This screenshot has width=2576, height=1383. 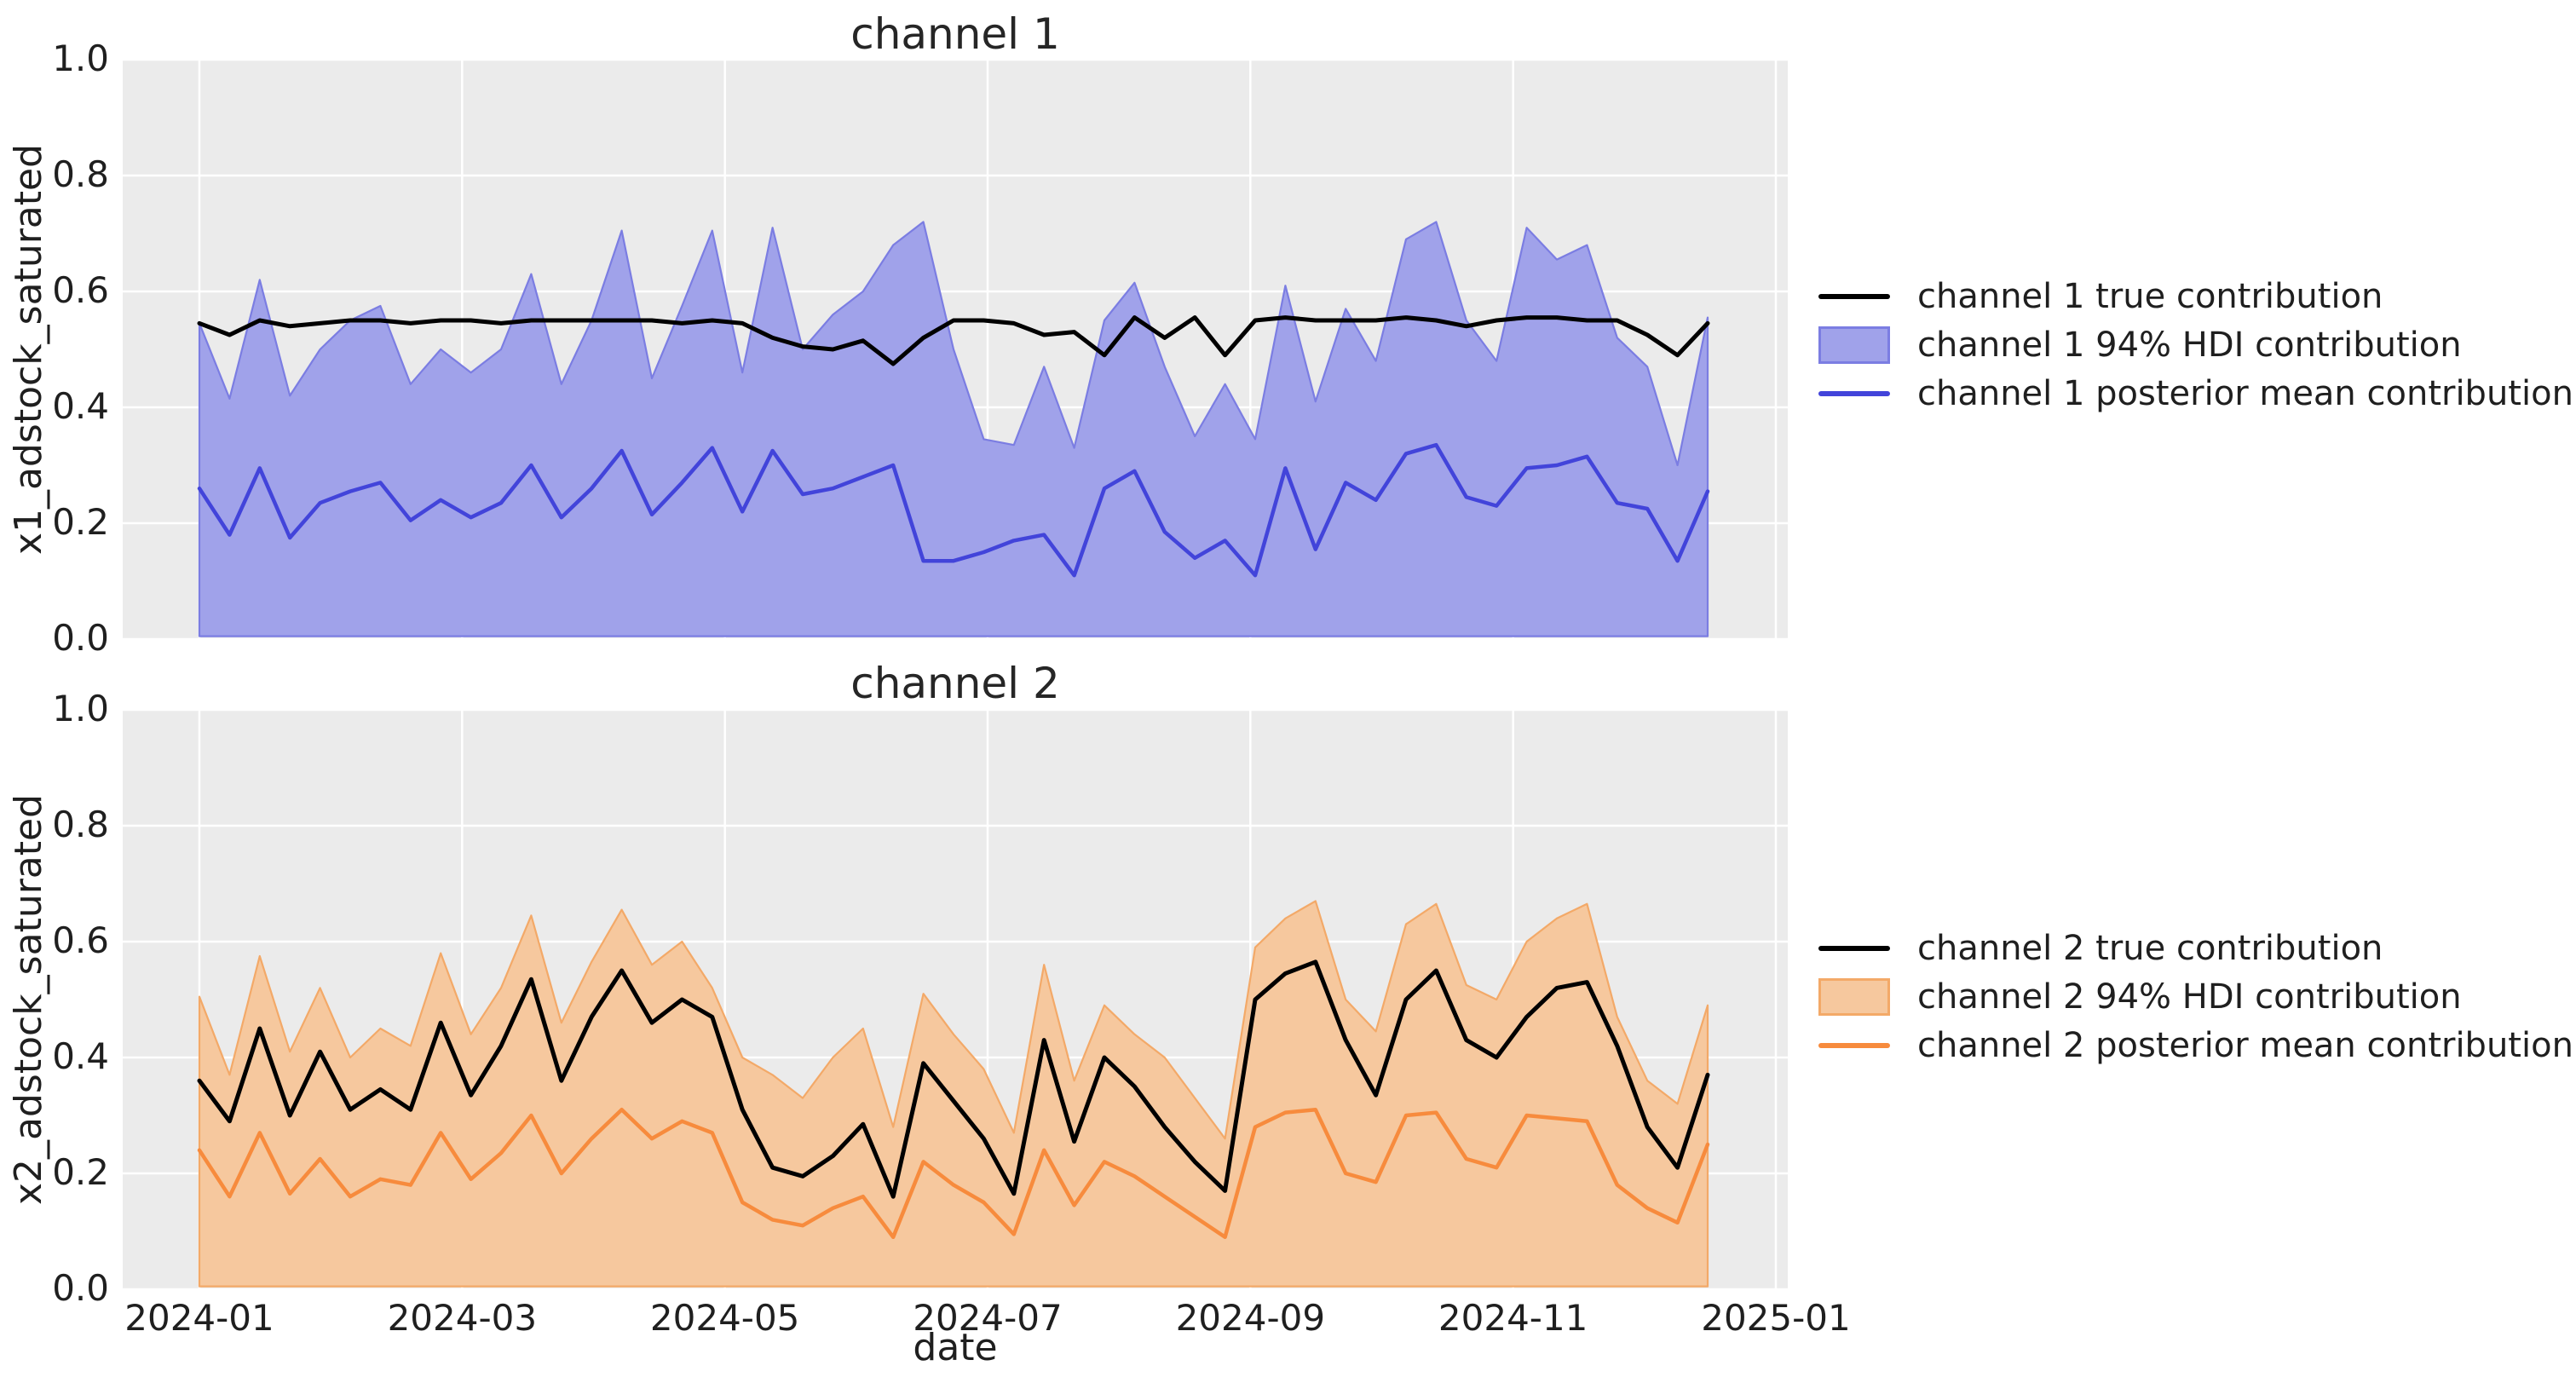 What do you see at coordinates (1250, 1318) in the screenshot?
I see `x-tick-label: 2024-09` at bounding box center [1250, 1318].